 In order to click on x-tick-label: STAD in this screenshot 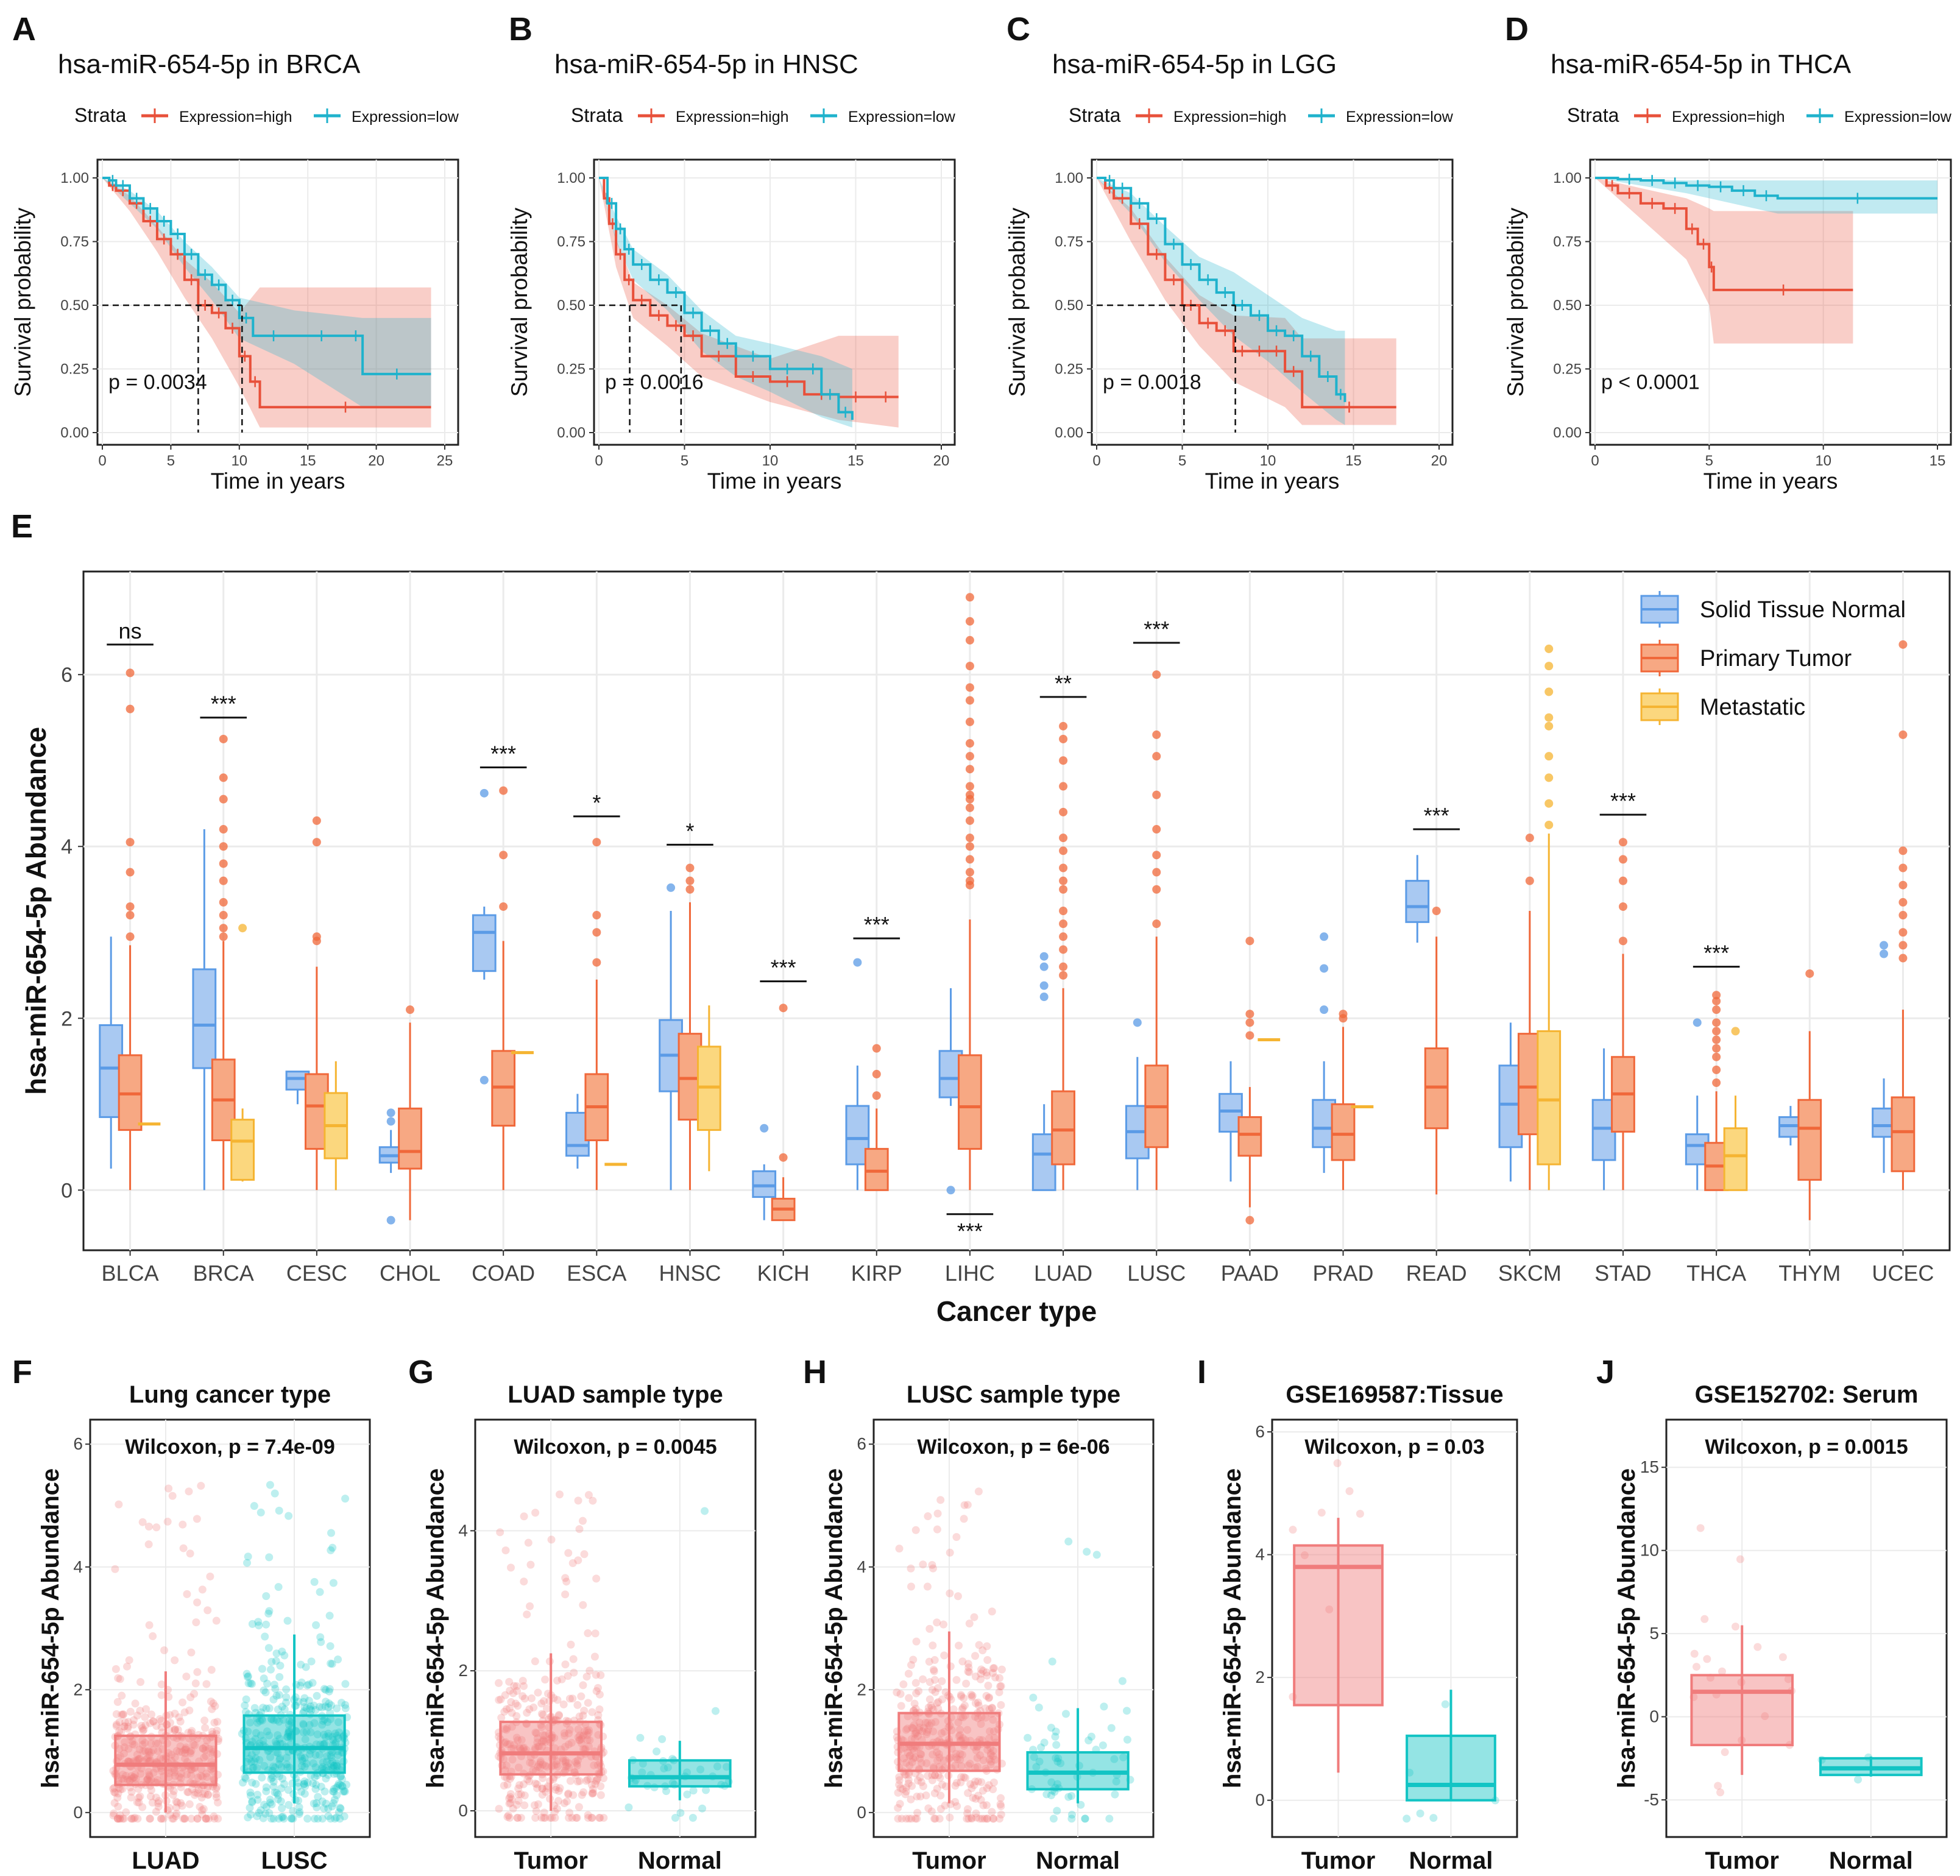, I will do `click(1622, 1273)`.